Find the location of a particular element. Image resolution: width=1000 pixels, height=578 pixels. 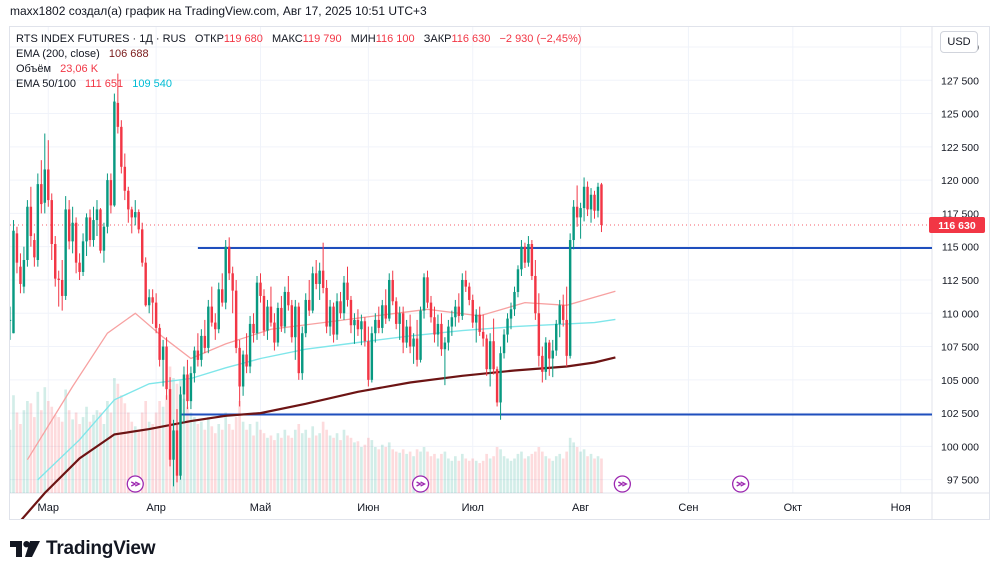

event-markers is located at coordinates (438, 484).